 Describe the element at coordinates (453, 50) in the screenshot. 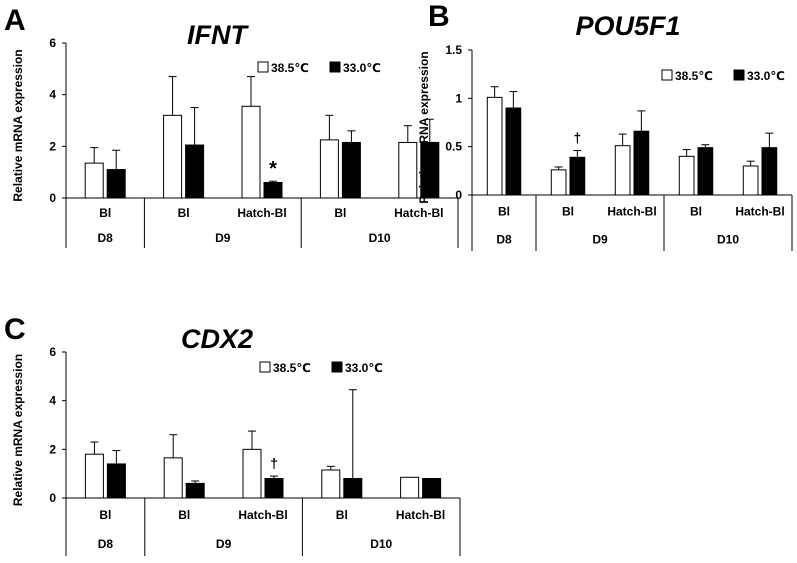

I see `y-tick-label: 1.5` at that location.